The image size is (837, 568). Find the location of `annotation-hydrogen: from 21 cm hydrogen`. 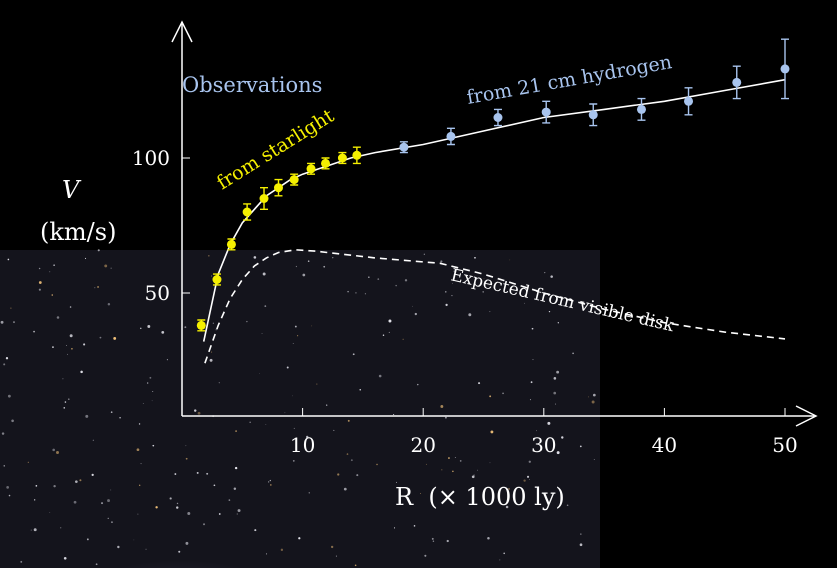

annotation-hydrogen: from 21 cm hydrogen is located at coordinates (569, 80).